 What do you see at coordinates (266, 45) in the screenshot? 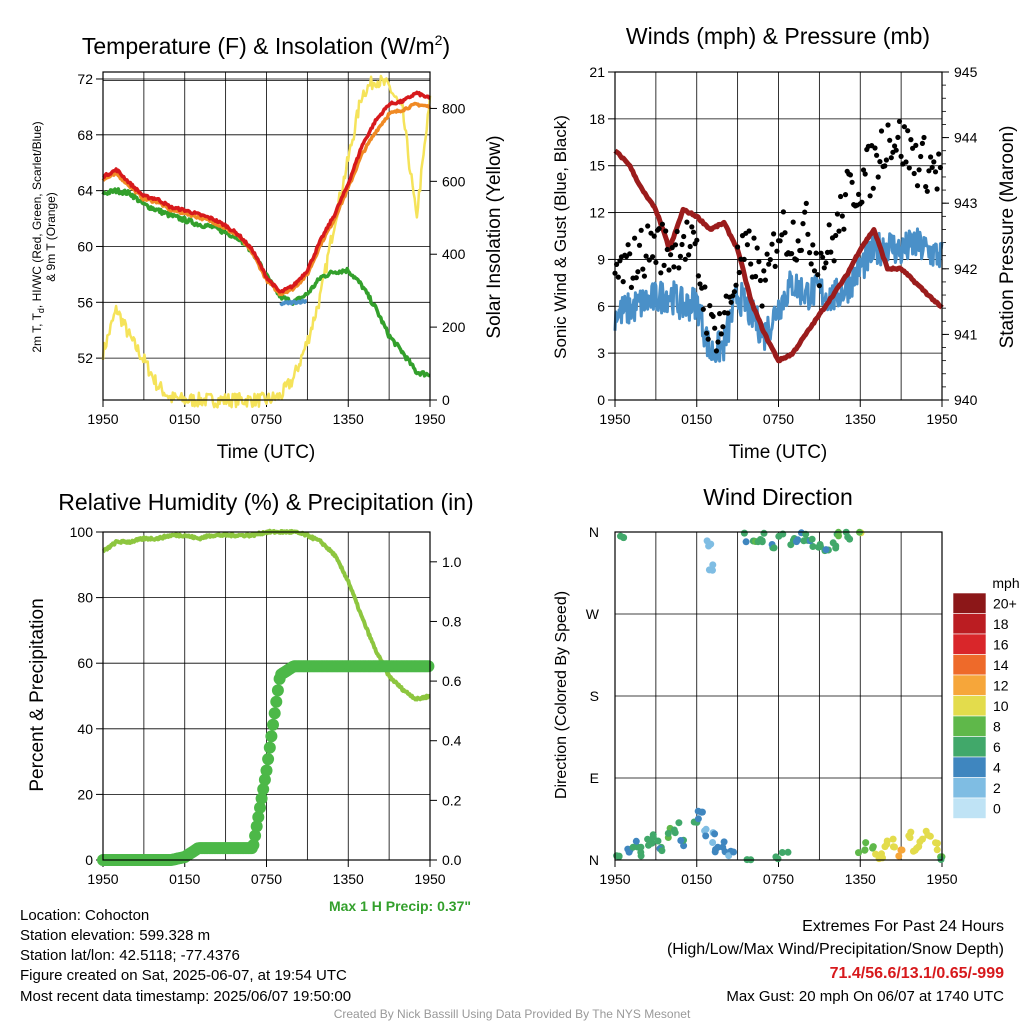
I see `temp-title: Temperature (F) & Insolation (W/m2)` at bounding box center [266, 45].